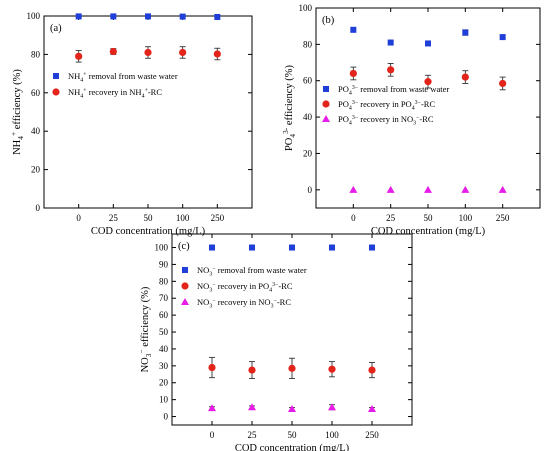 The width and height of the screenshot is (550, 451). I want to click on x-tick-label: 250, so click(218, 218).